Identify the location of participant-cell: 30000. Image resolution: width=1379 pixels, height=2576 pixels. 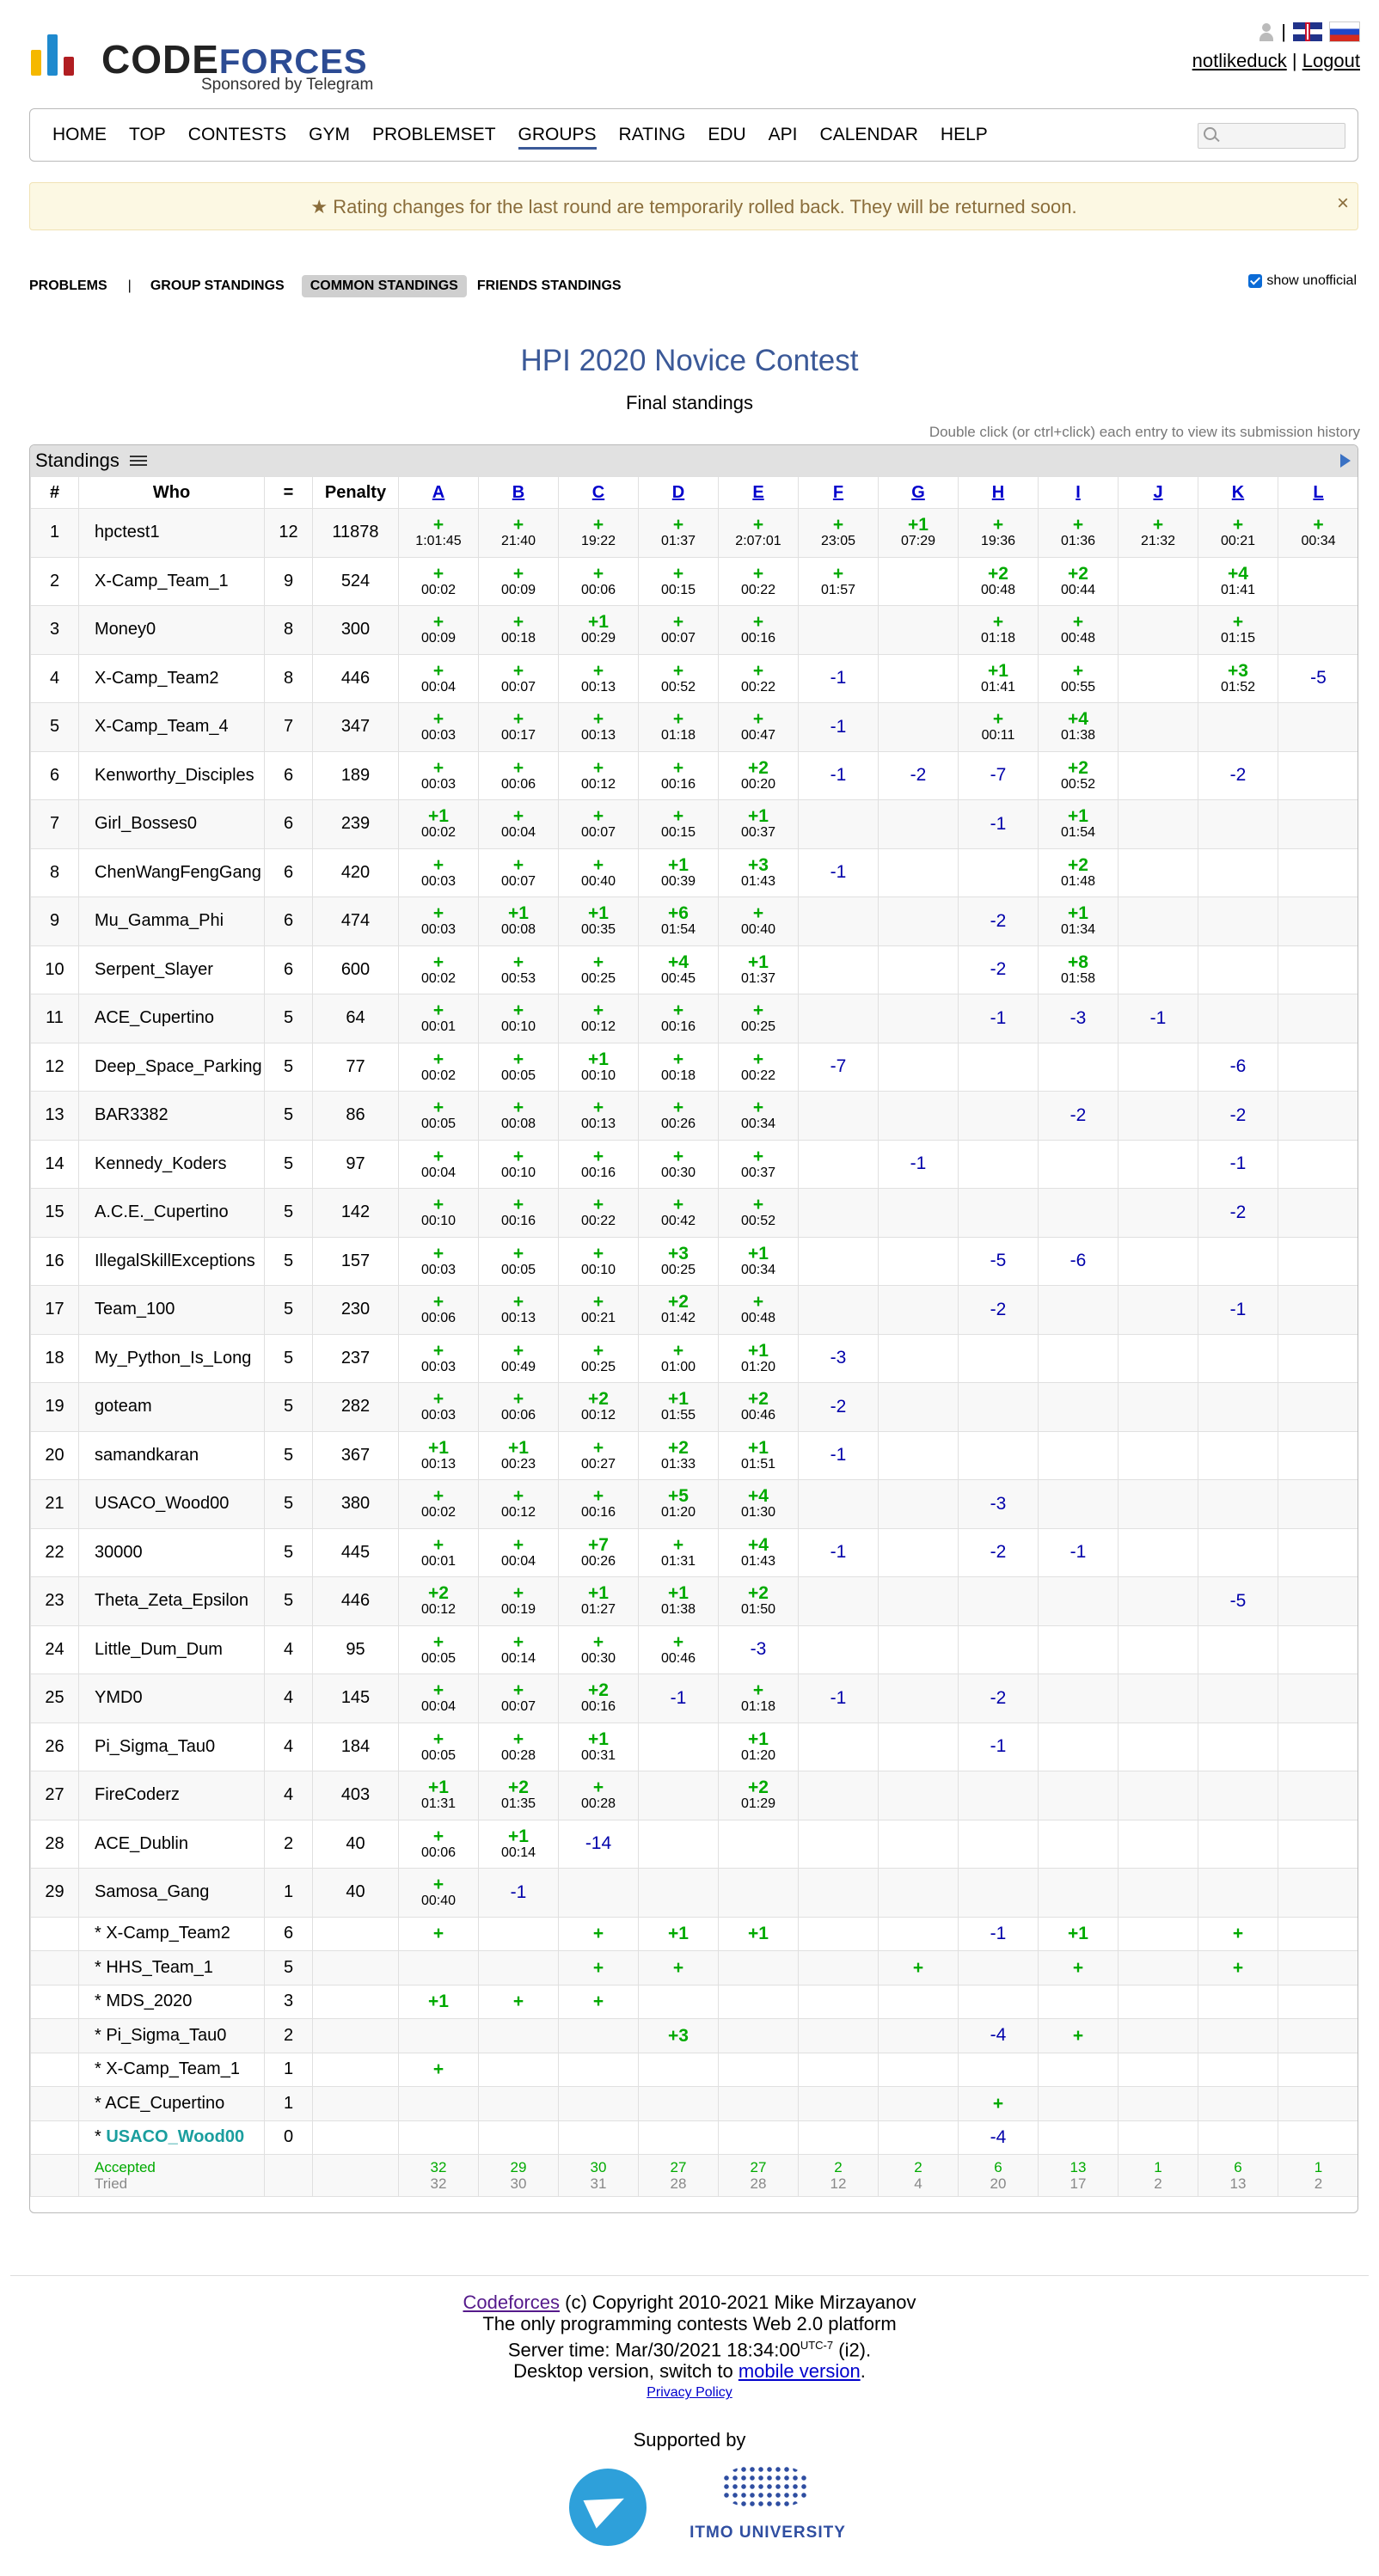
(171, 1552).